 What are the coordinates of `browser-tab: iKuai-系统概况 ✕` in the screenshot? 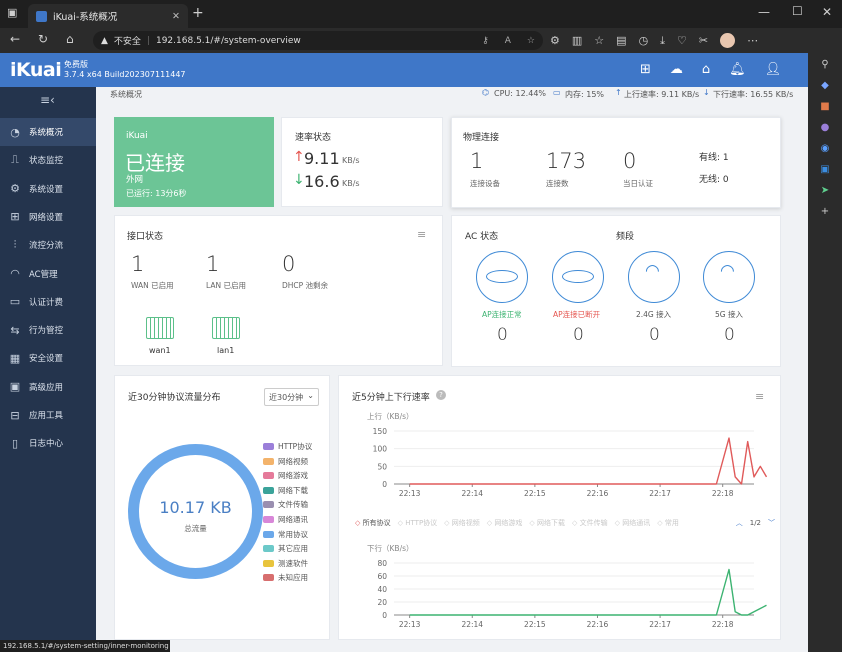 It's located at (108, 16).